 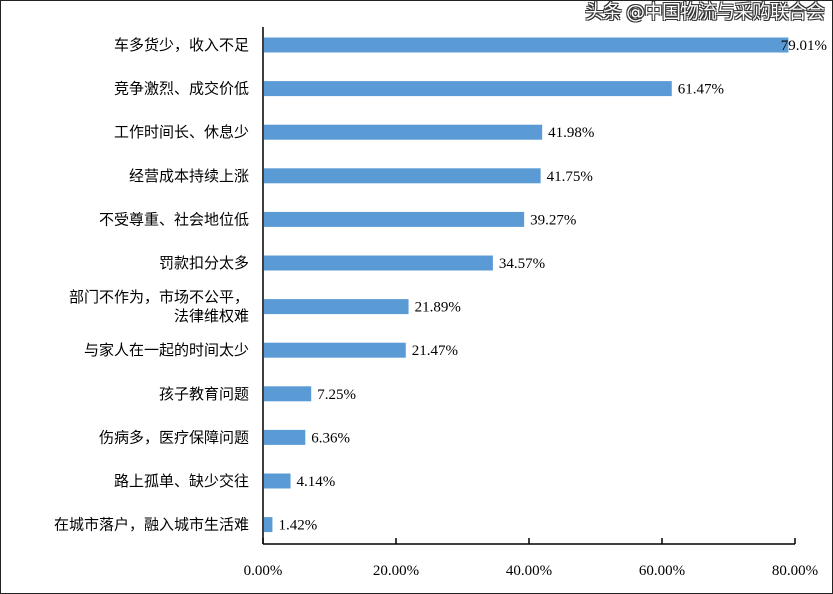 What do you see at coordinates (166, 350) in the screenshot?
I see `category-label: 与家人在一起的时间太少` at bounding box center [166, 350].